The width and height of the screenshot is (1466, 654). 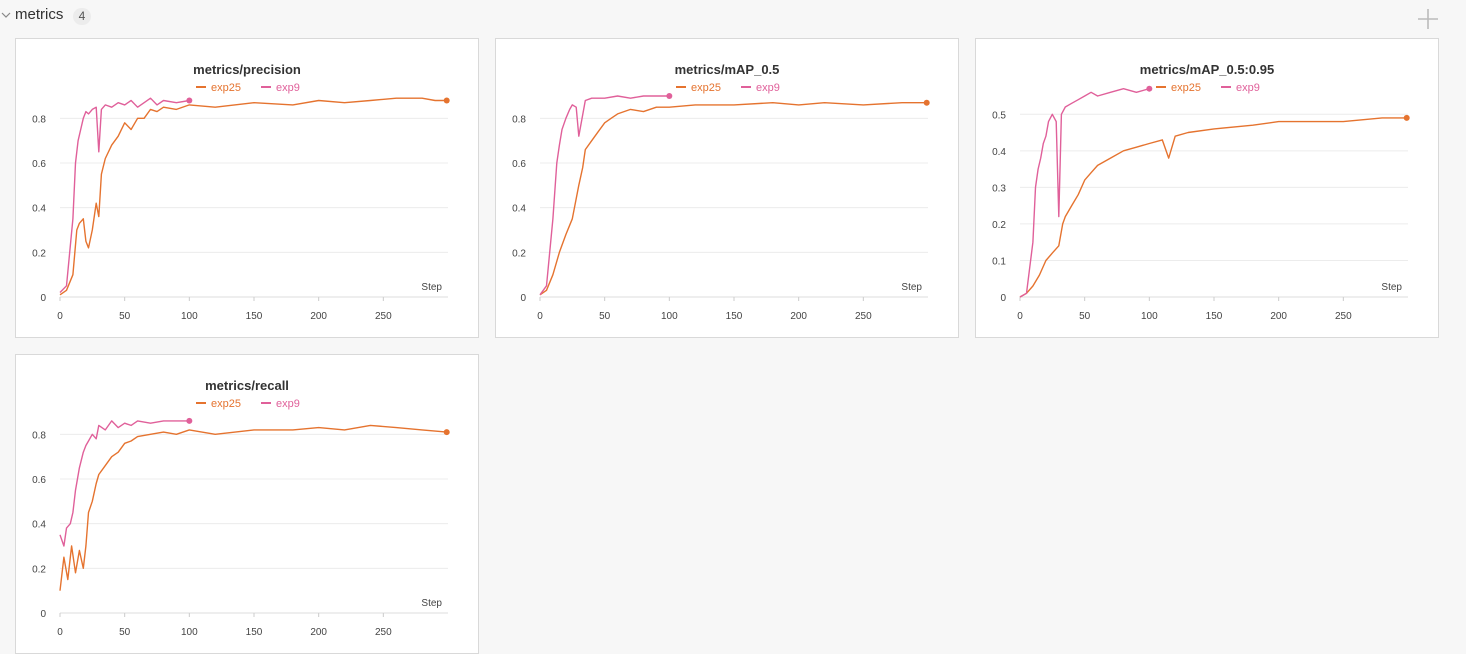 What do you see at coordinates (999, 115) in the screenshot?
I see `y-tick-label: 0.5` at bounding box center [999, 115].